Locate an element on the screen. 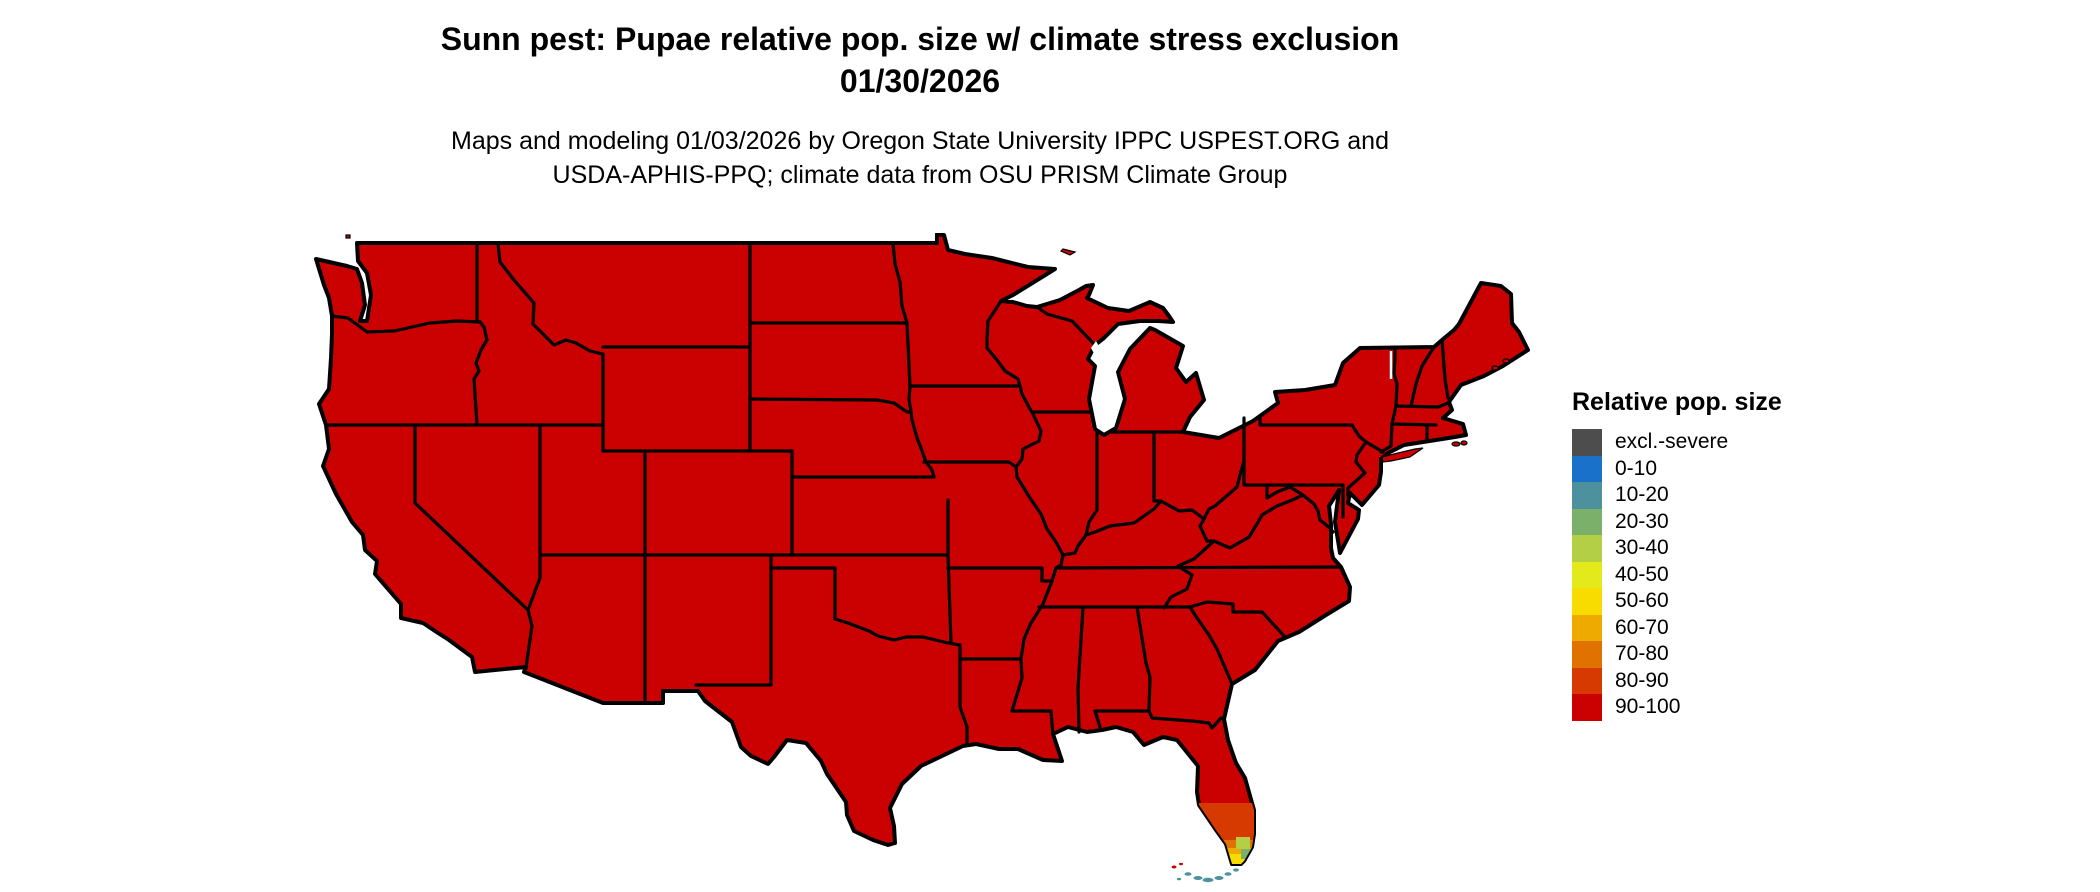 The height and width of the screenshot is (892, 2100). legend-label: 30-40 is located at coordinates (1642, 548).